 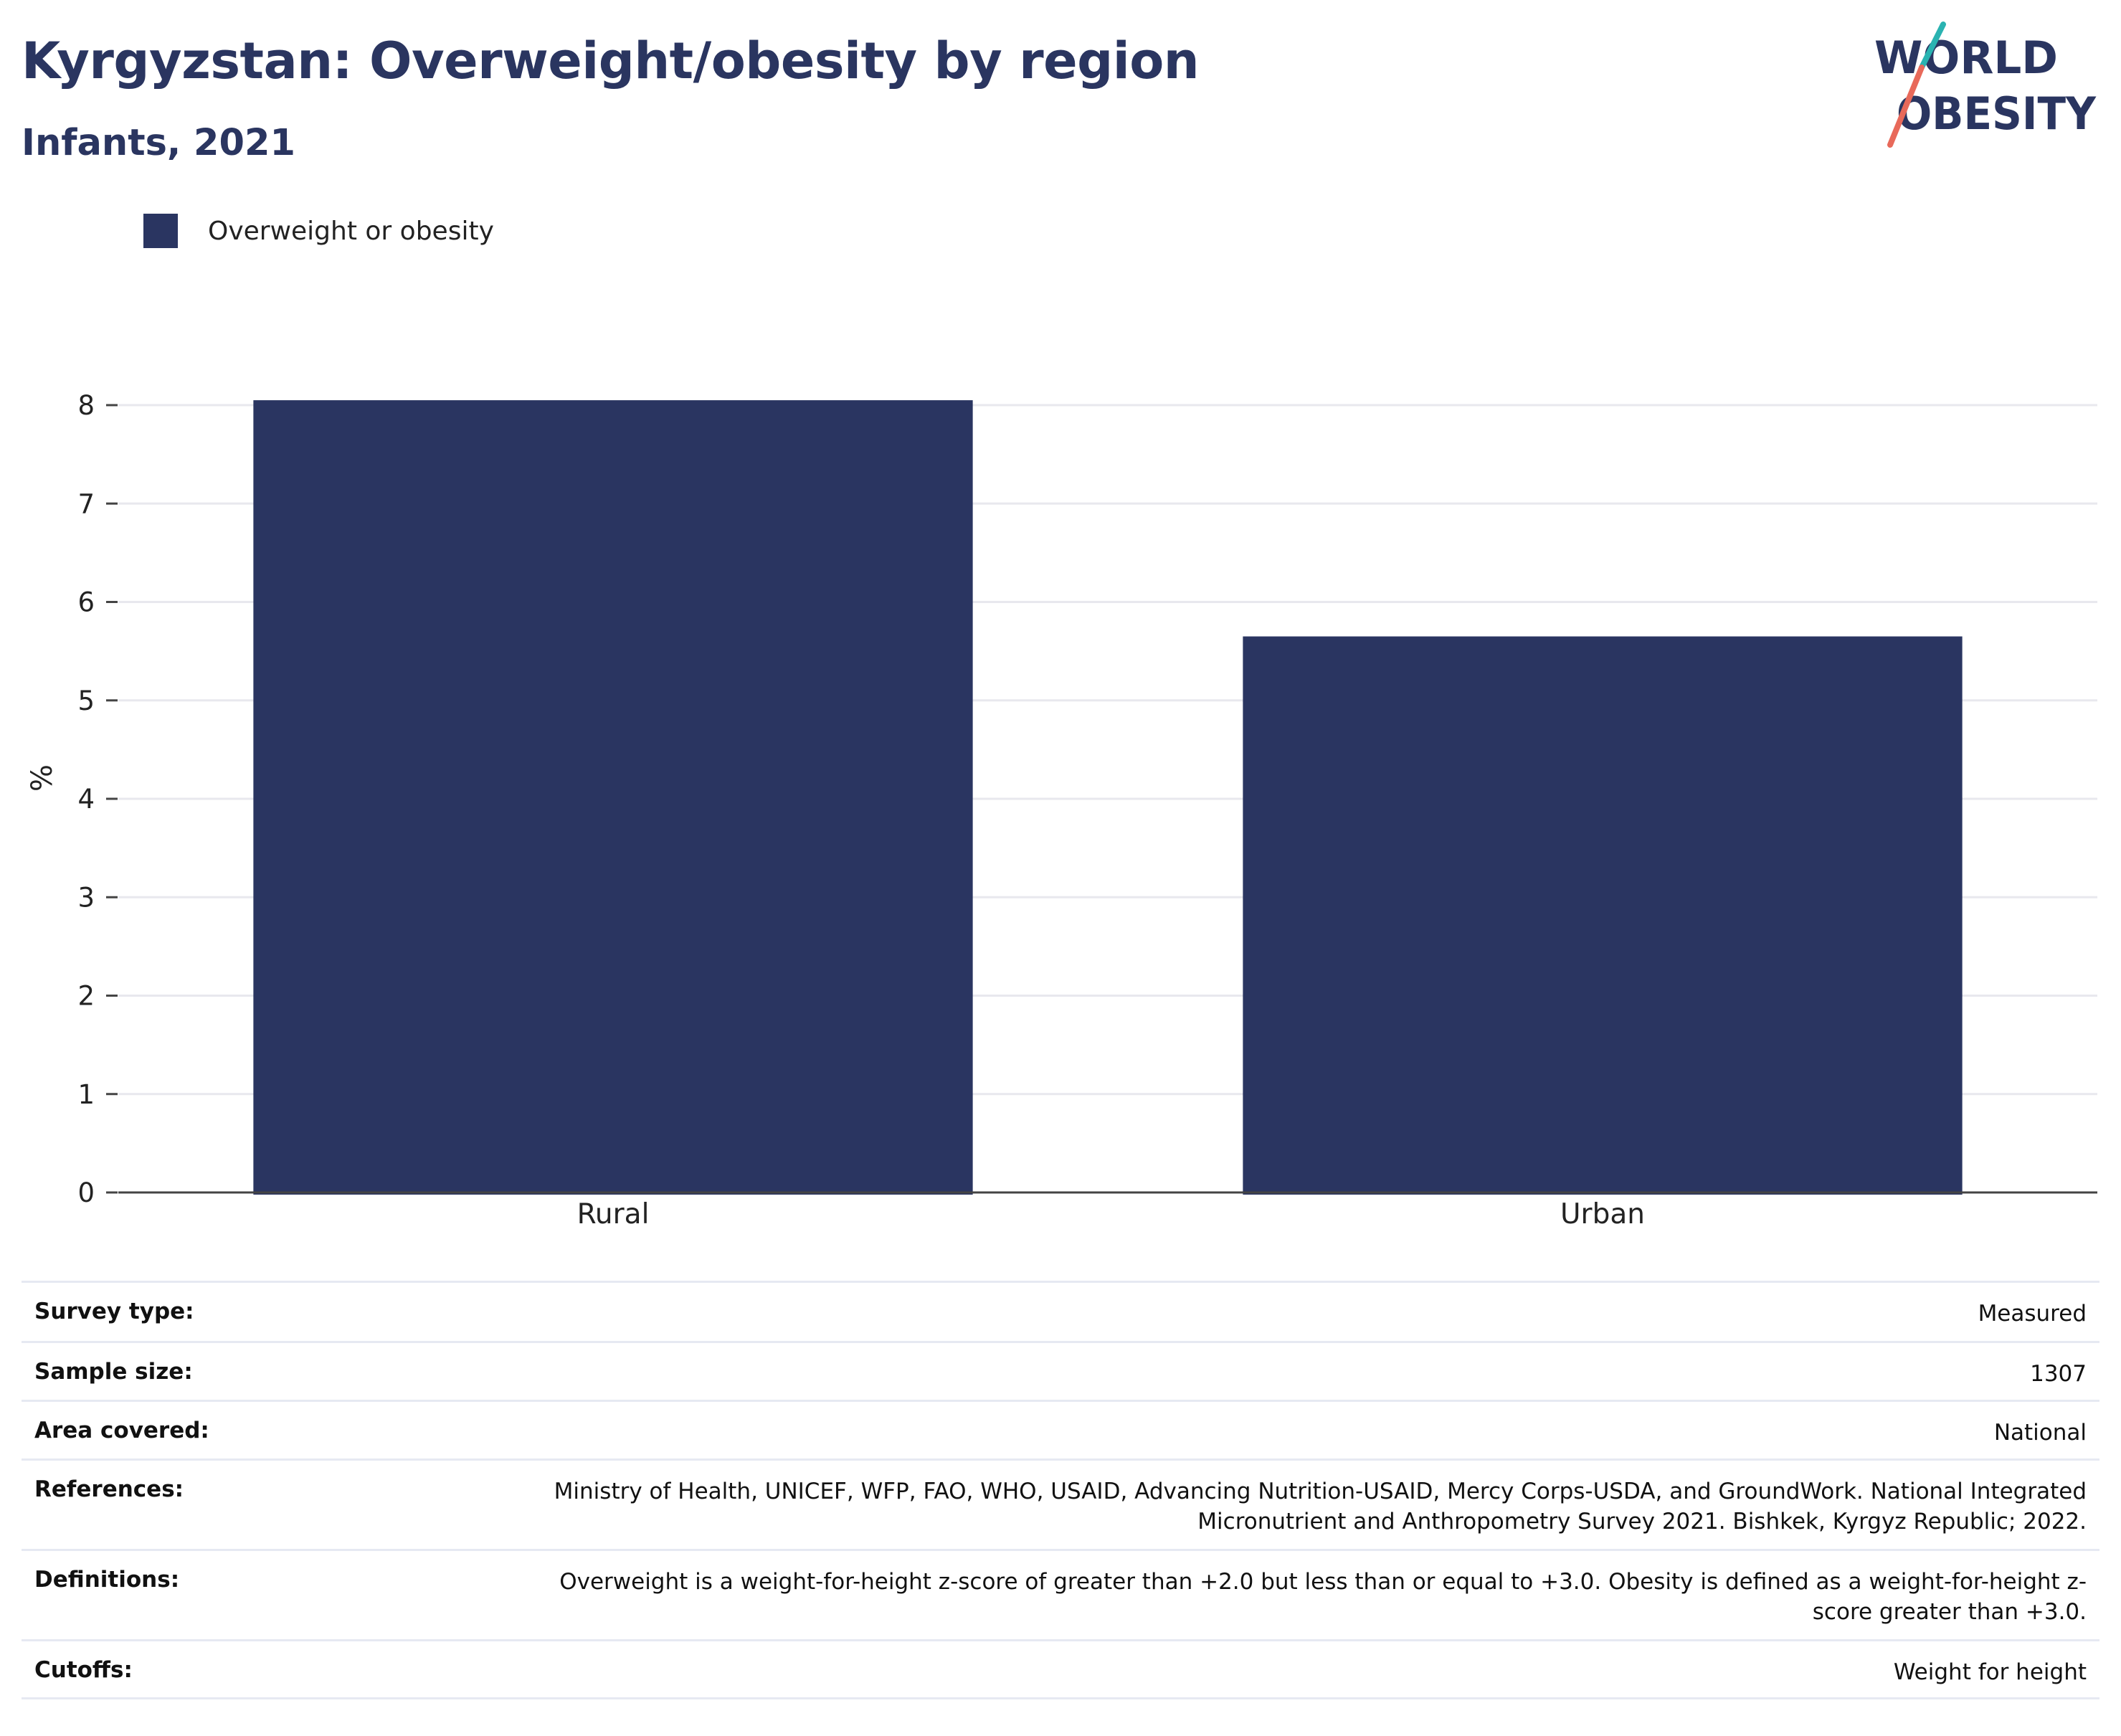 I want to click on meta-row-cutoffs: Cutoffs: Weight for height, so click(x=1060, y=1669).